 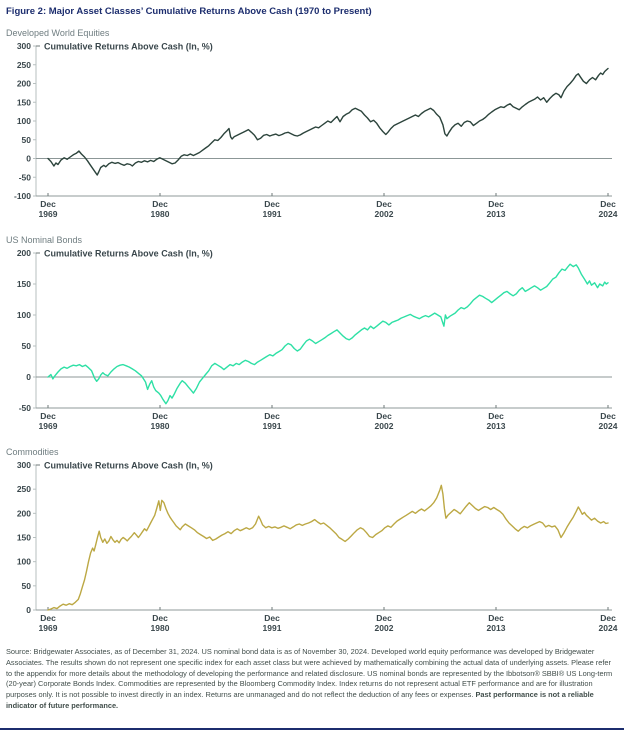 What do you see at coordinates (22, 196) in the screenshot?
I see `svg-text: -100` at bounding box center [22, 196].